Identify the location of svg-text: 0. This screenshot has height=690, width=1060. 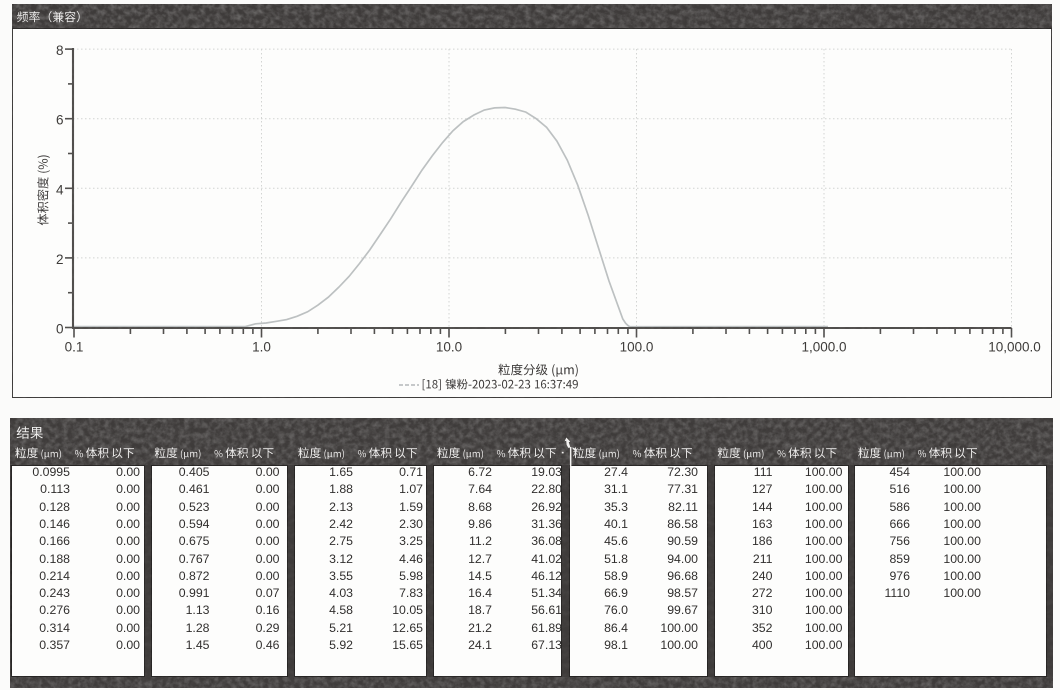
(60, 329).